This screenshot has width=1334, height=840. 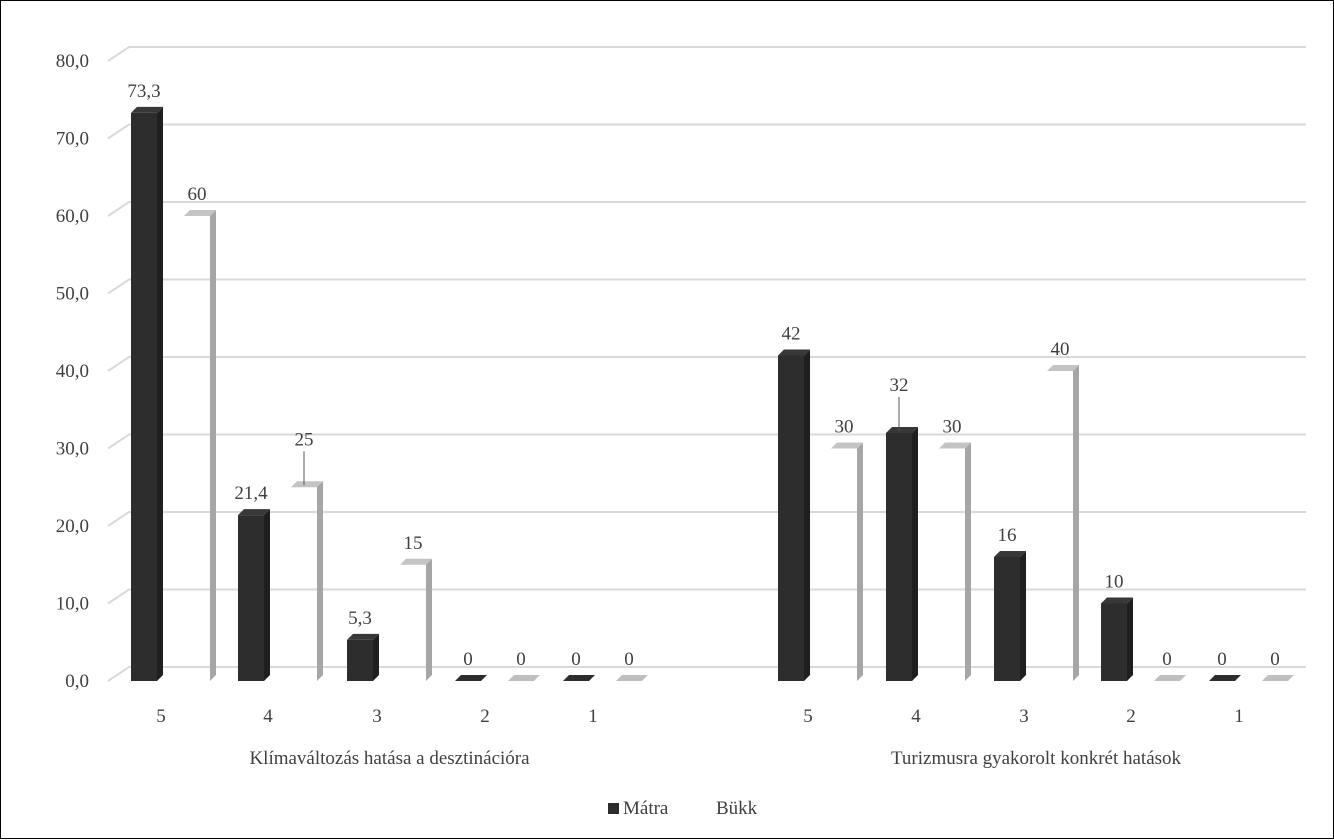 What do you see at coordinates (72, 371) in the screenshot?
I see `y-tick-label: 40,0` at bounding box center [72, 371].